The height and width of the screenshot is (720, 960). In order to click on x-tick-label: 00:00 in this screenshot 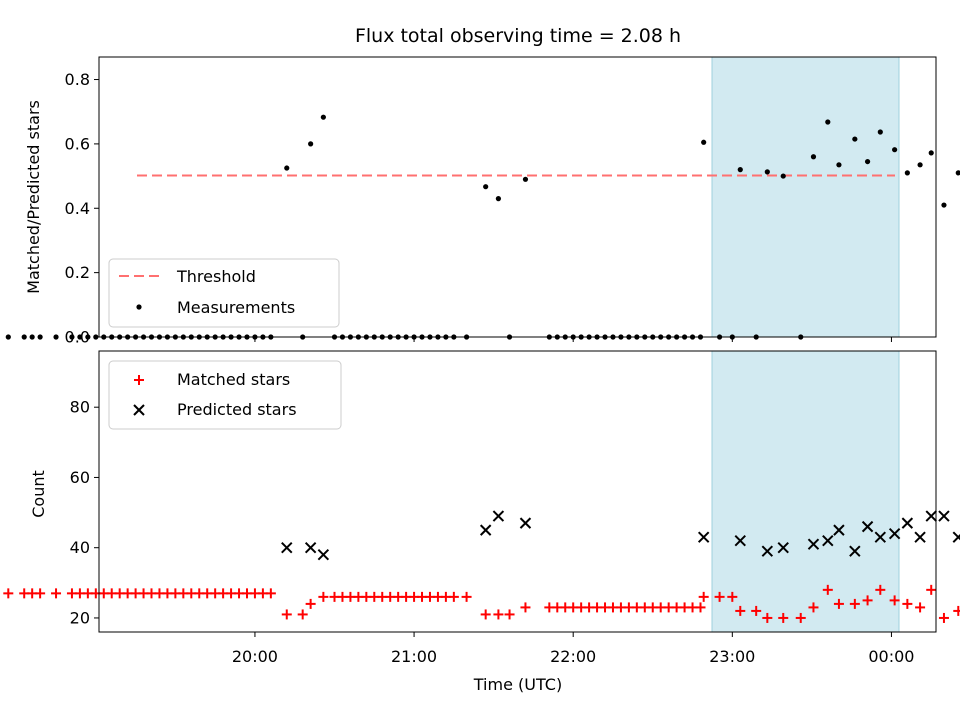, I will do `click(891, 656)`.